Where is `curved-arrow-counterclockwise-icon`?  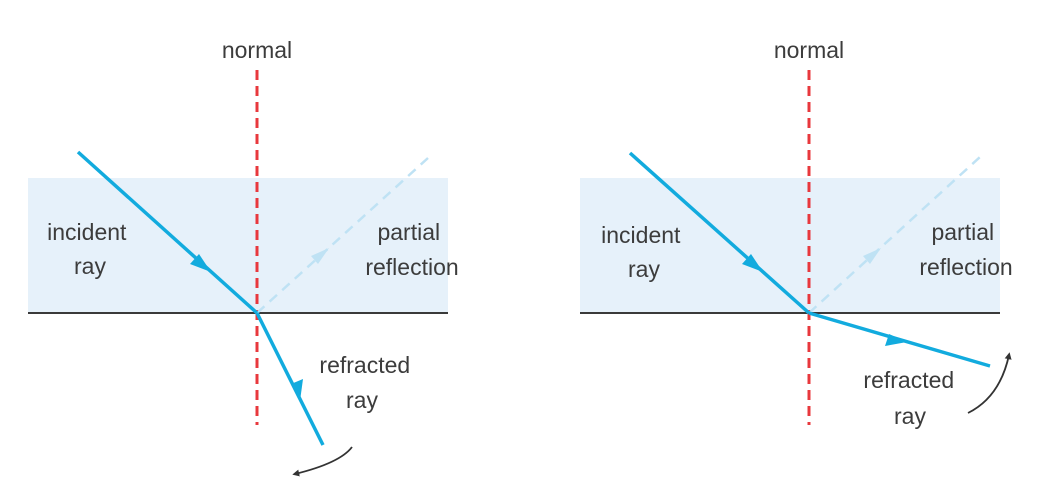 curved-arrow-counterclockwise-icon is located at coordinates (322, 461).